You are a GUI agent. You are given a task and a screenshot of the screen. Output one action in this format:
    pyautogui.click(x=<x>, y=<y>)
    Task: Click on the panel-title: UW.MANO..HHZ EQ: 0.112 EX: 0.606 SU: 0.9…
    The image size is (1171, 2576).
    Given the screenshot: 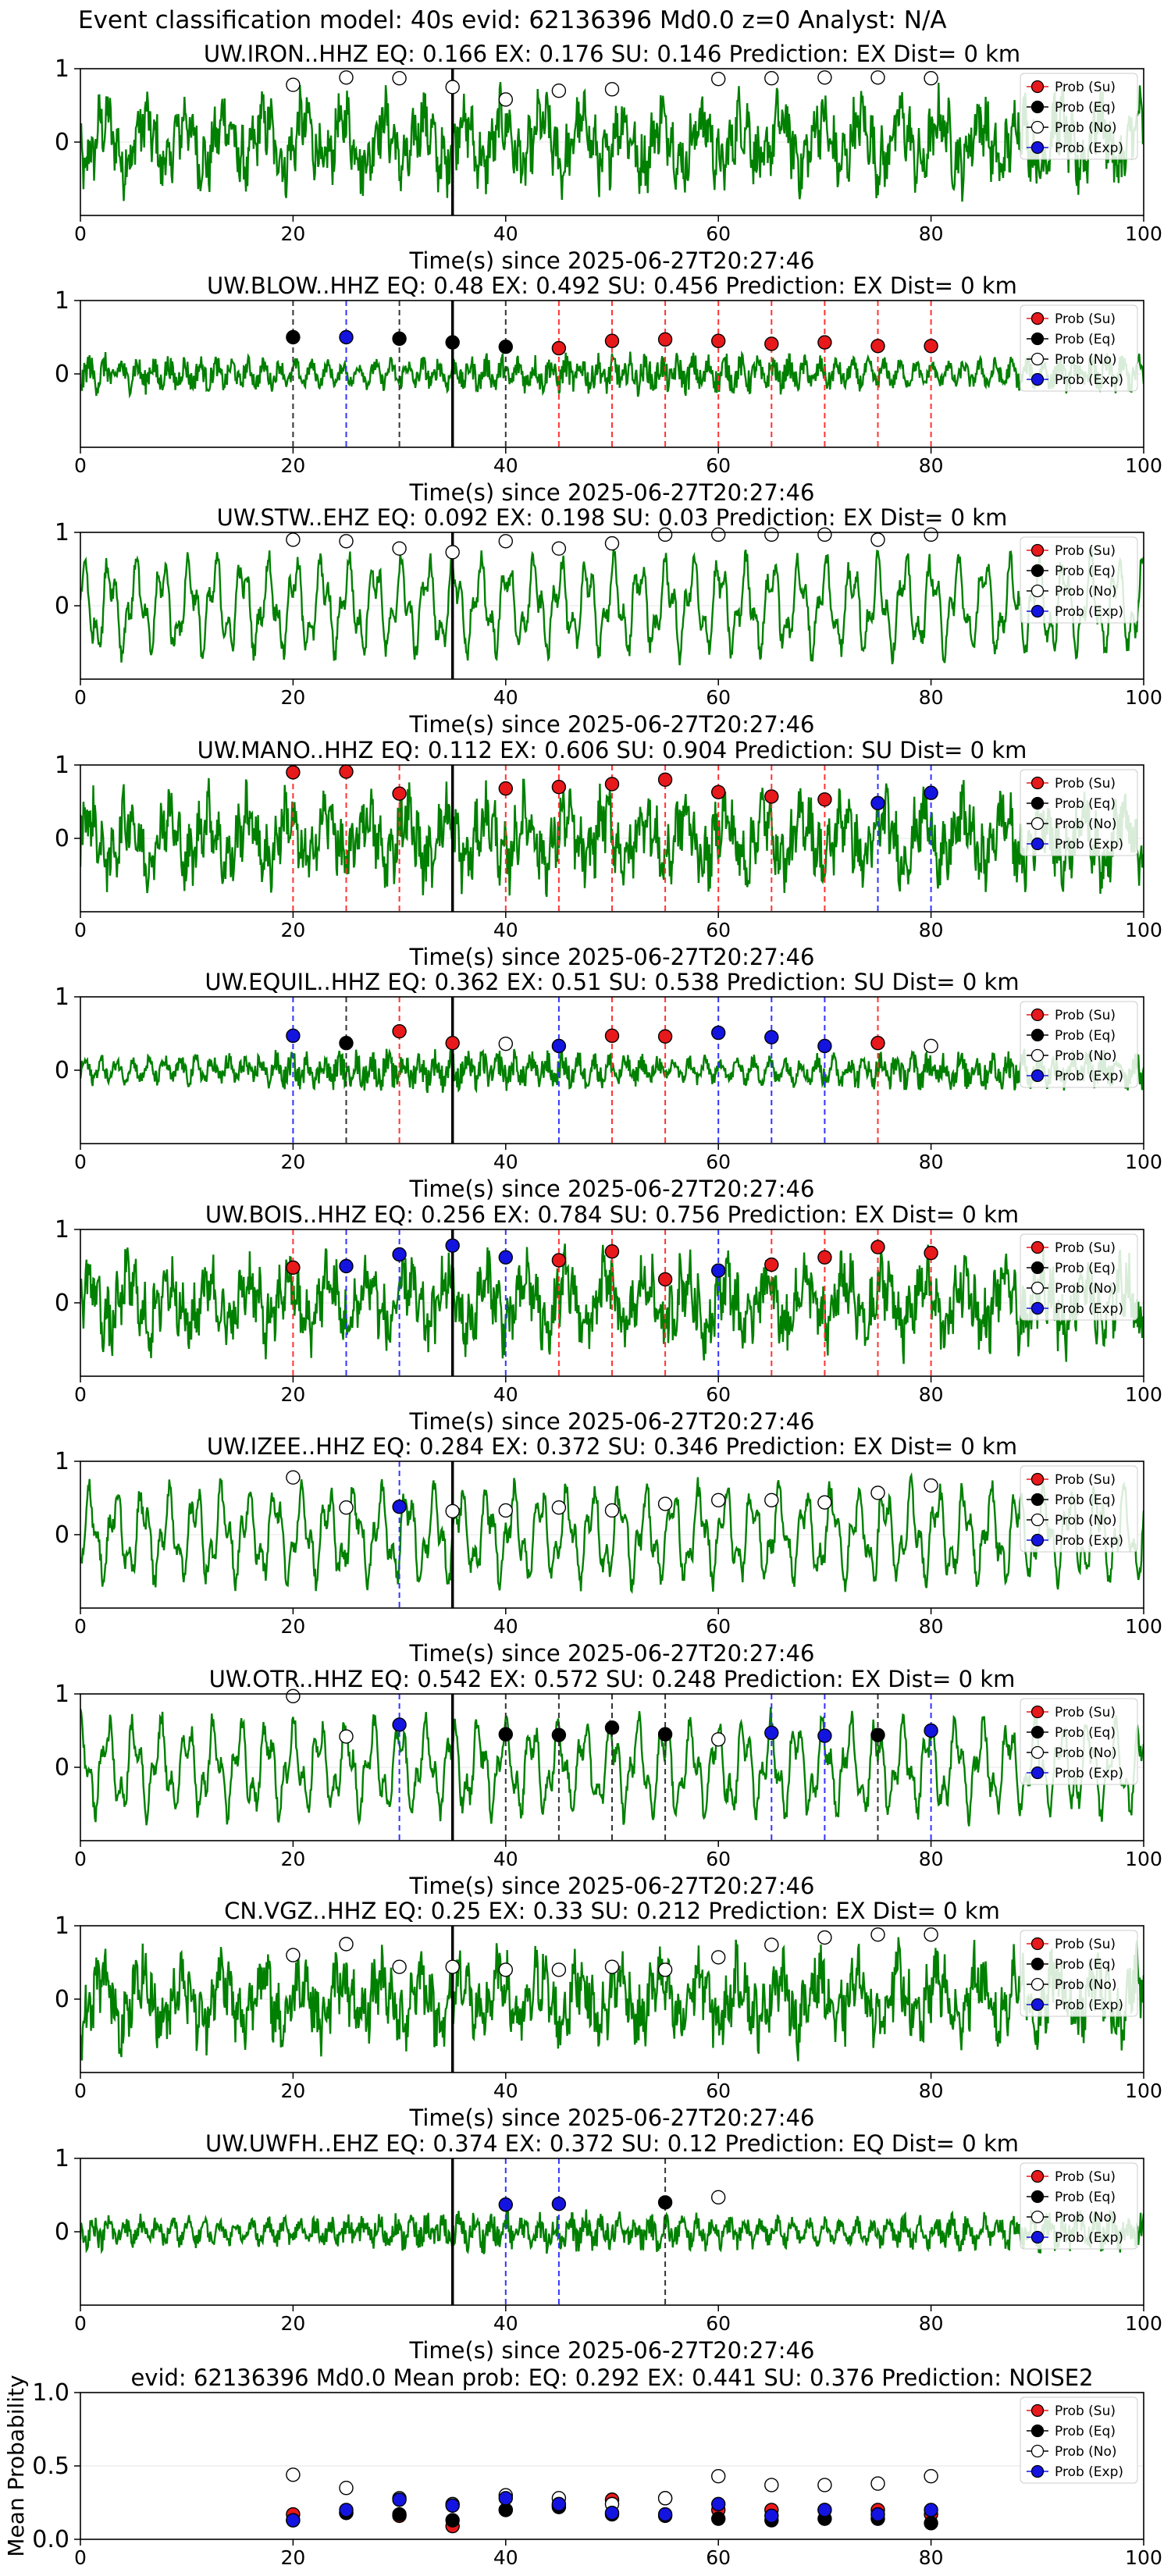 What is the action you would take?
    pyautogui.click(x=612, y=750)
    